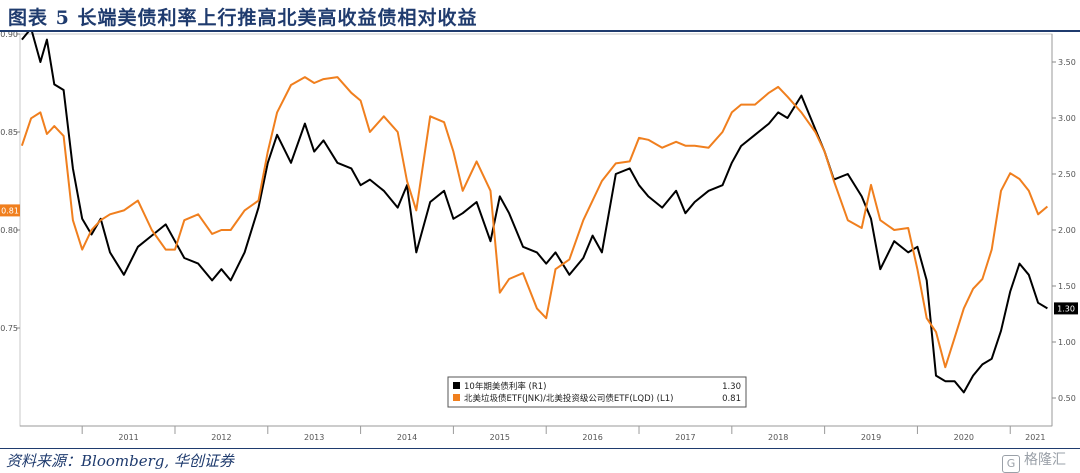  I want to click on left-axis-tick-label: 0.85, so click(9, 132).